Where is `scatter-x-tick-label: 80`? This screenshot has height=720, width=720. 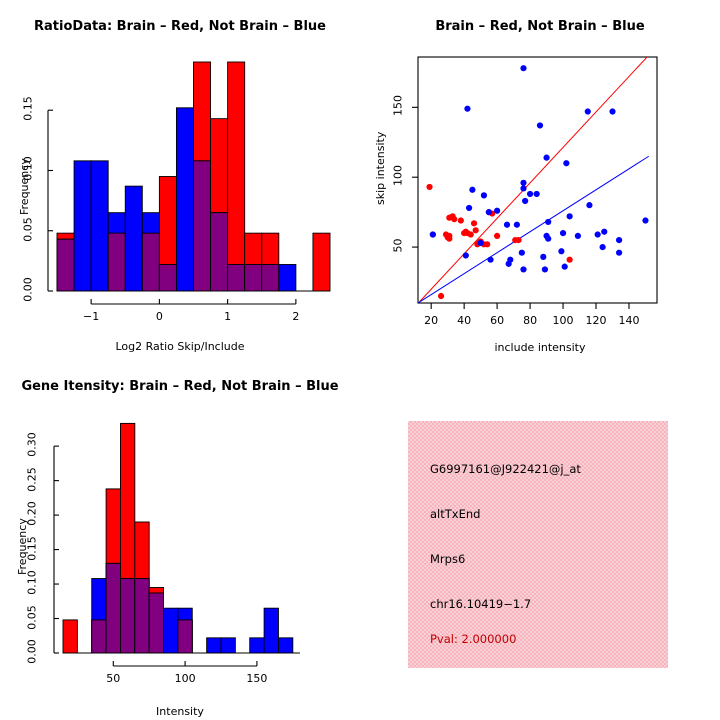 scatter-x-tick-label: 80 is located at coordinates (530, 320).